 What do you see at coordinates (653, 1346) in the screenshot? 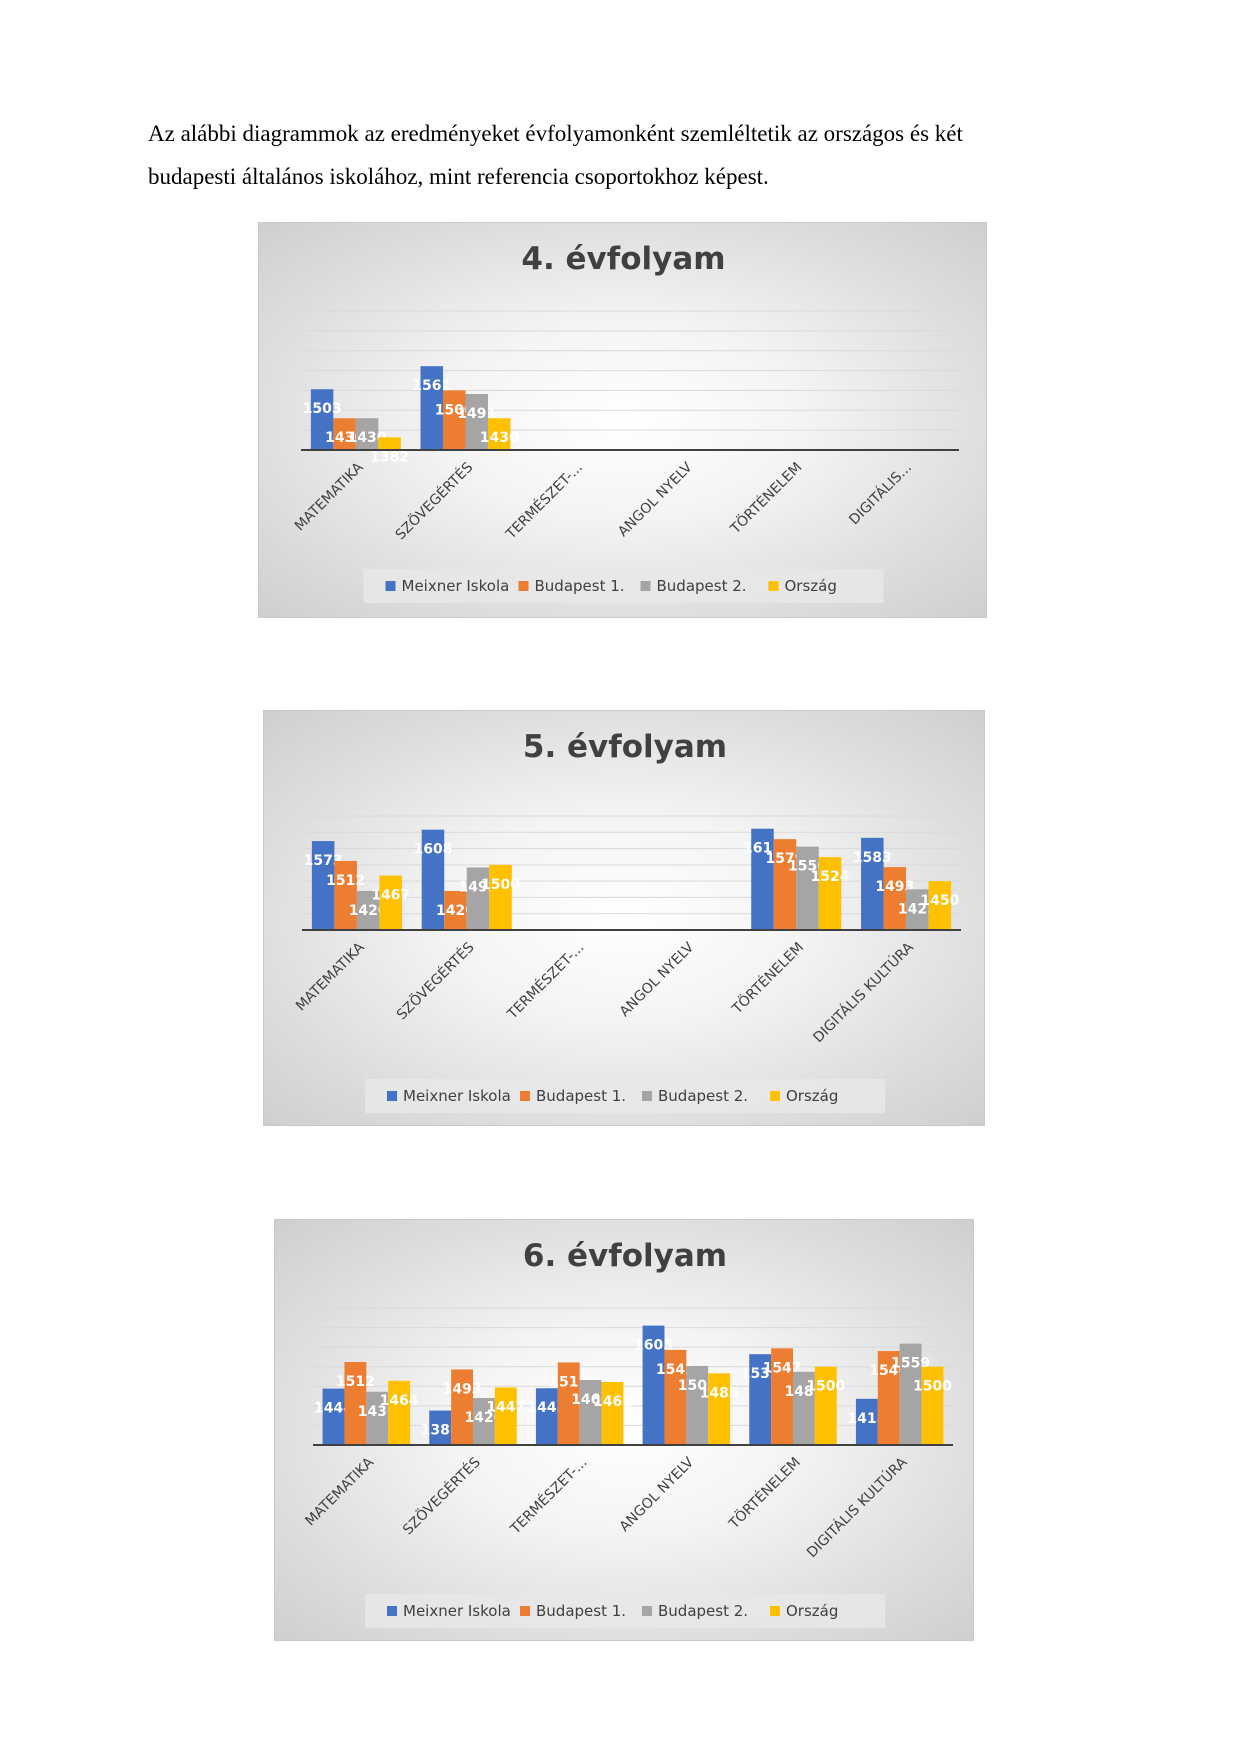
I see `data-label: 1605` at bounding box center [653, 1346].